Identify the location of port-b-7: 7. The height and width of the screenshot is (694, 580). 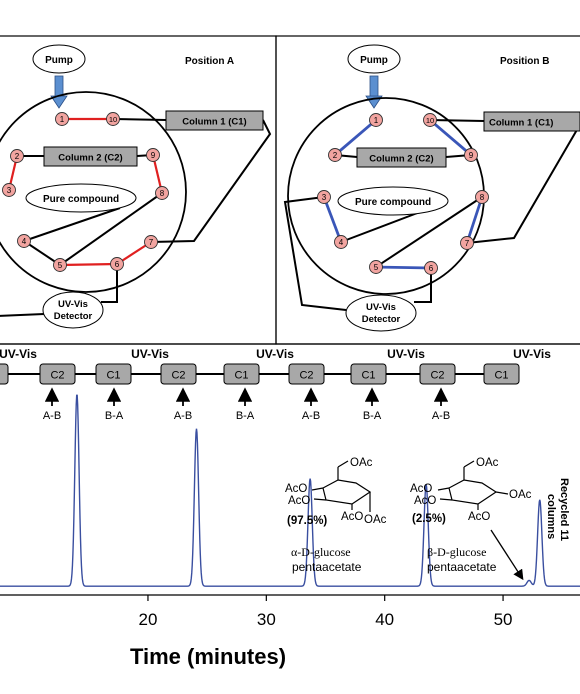
(467, 243).